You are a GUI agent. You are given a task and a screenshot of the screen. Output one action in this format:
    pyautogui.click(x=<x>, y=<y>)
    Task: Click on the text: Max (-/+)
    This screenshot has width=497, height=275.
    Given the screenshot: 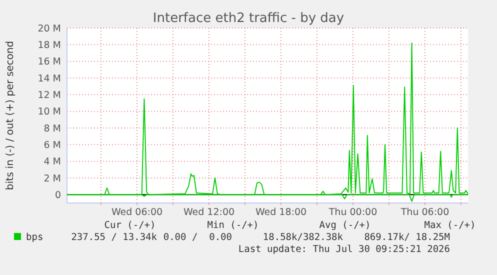 What is the action you would take?
    pyautogui.click(x=450, y=225)
    